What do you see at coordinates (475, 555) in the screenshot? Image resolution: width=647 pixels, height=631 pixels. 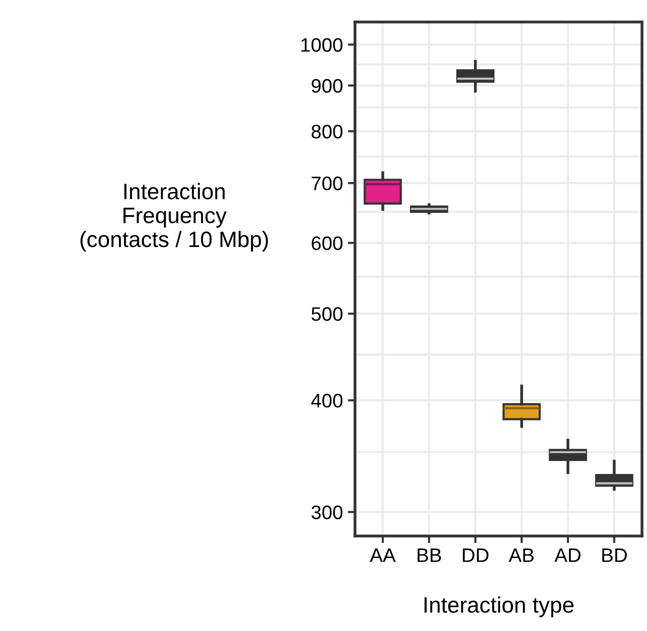 I see `x-tick-label: DD` at bounding box center [475, 555].